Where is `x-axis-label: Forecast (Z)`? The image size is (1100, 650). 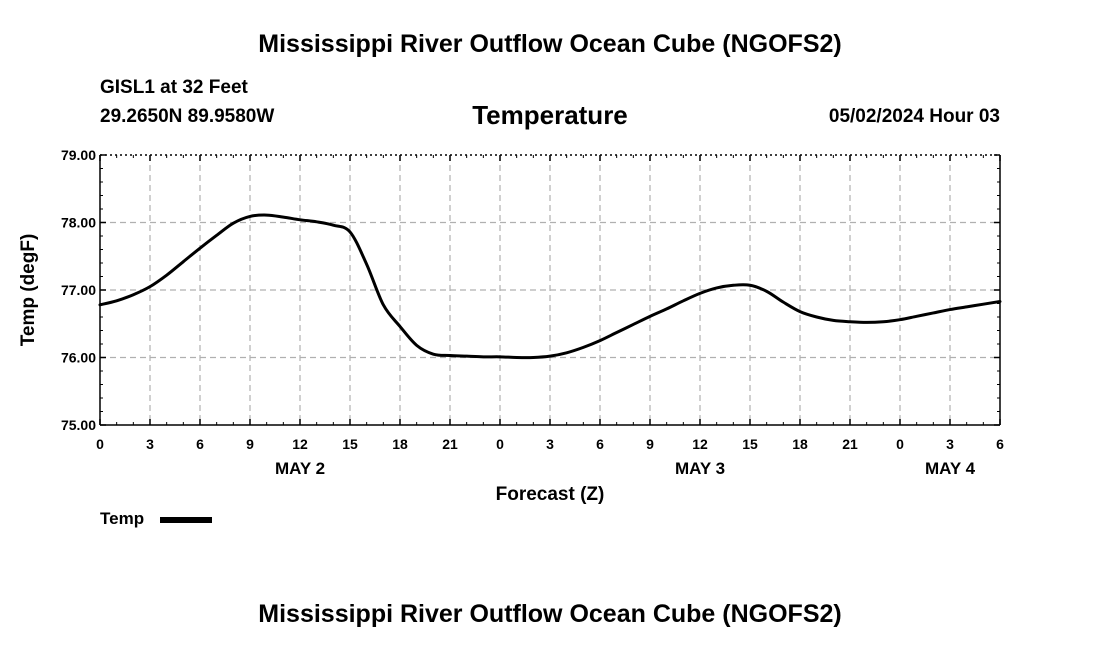
x-axis-label: Forecast (Z) is located at coordinates (550, 494).